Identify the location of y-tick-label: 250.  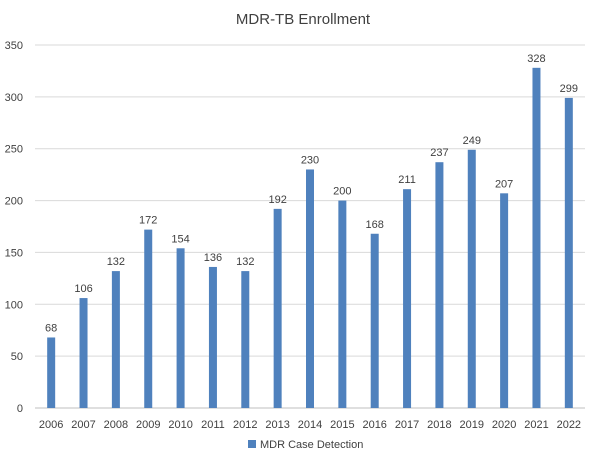
(14, 150).